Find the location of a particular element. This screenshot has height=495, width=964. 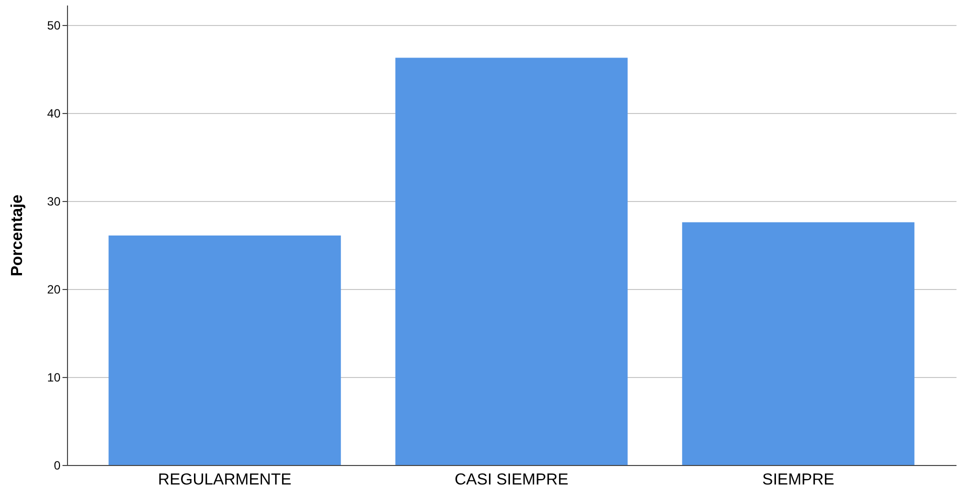

y-axis-title: Porcentaje is located at coordinates (17, 235).